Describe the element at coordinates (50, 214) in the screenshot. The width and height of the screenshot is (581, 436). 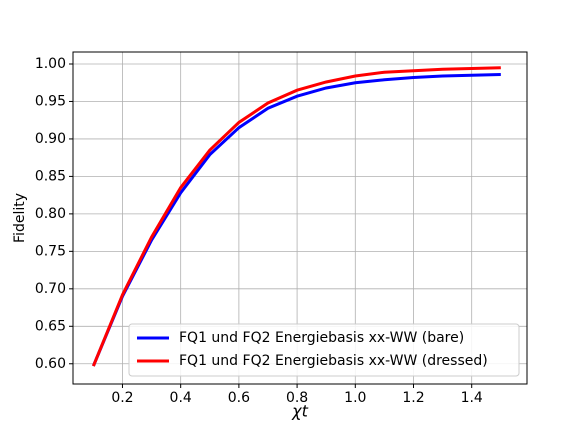
I see `y-tick-label: 0.80` at that location.